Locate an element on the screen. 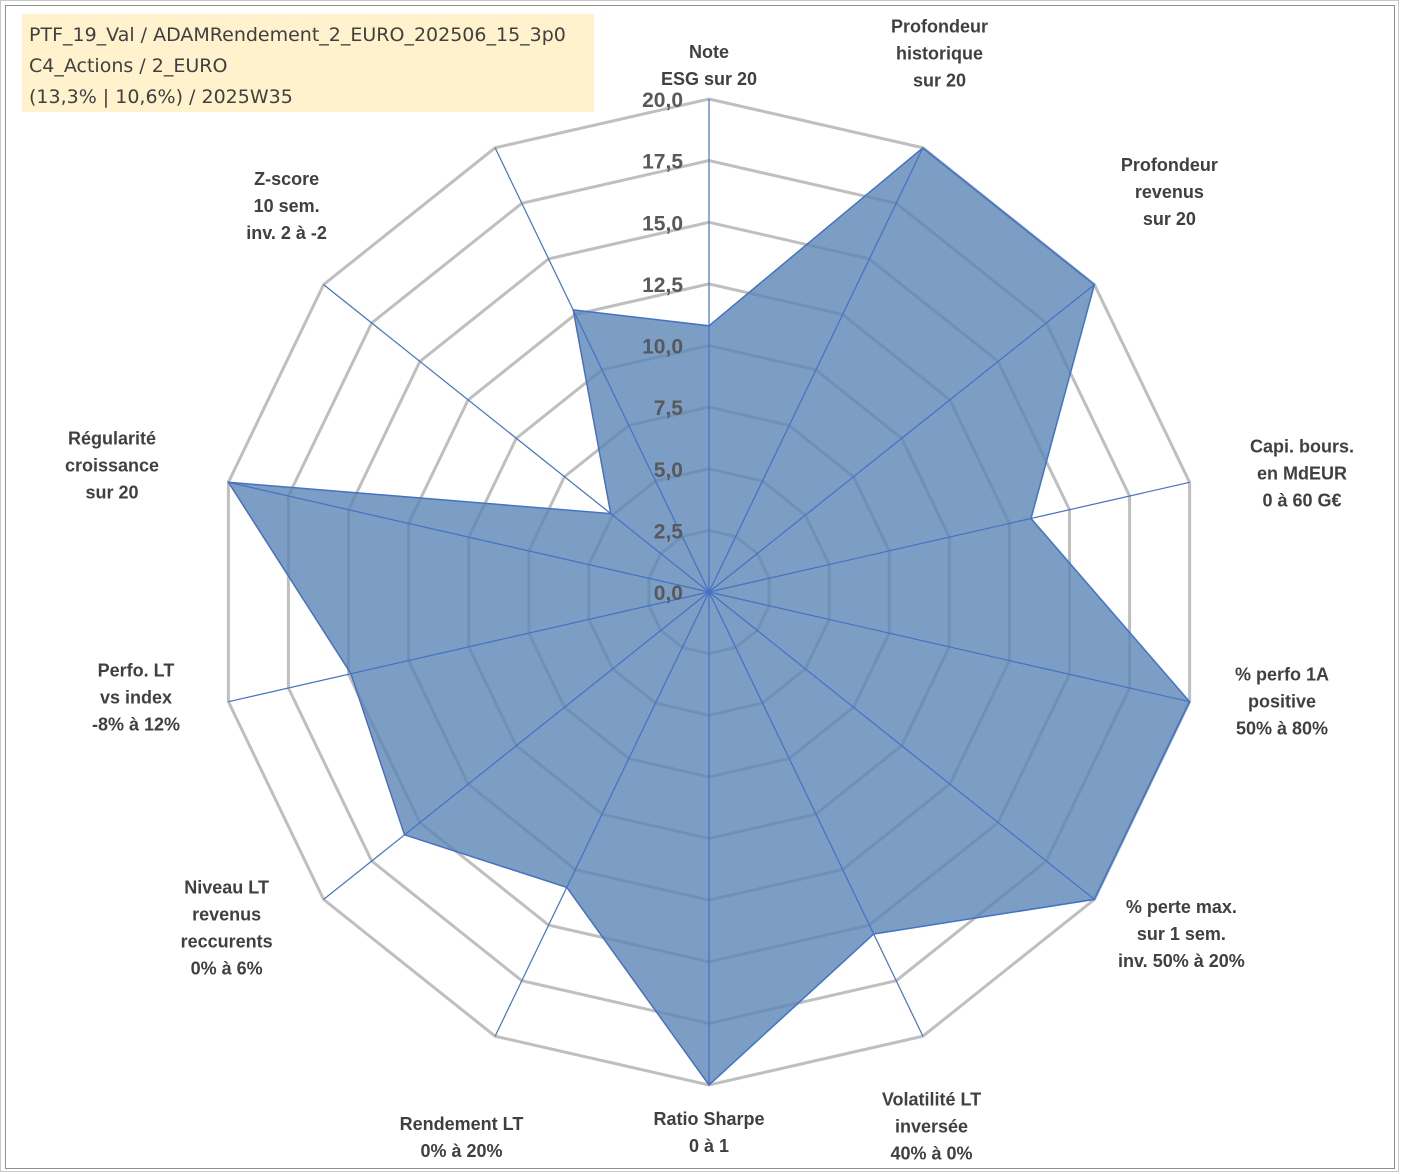  axis-label-line: Volatilité LT is located at coordinates (931, 1100).